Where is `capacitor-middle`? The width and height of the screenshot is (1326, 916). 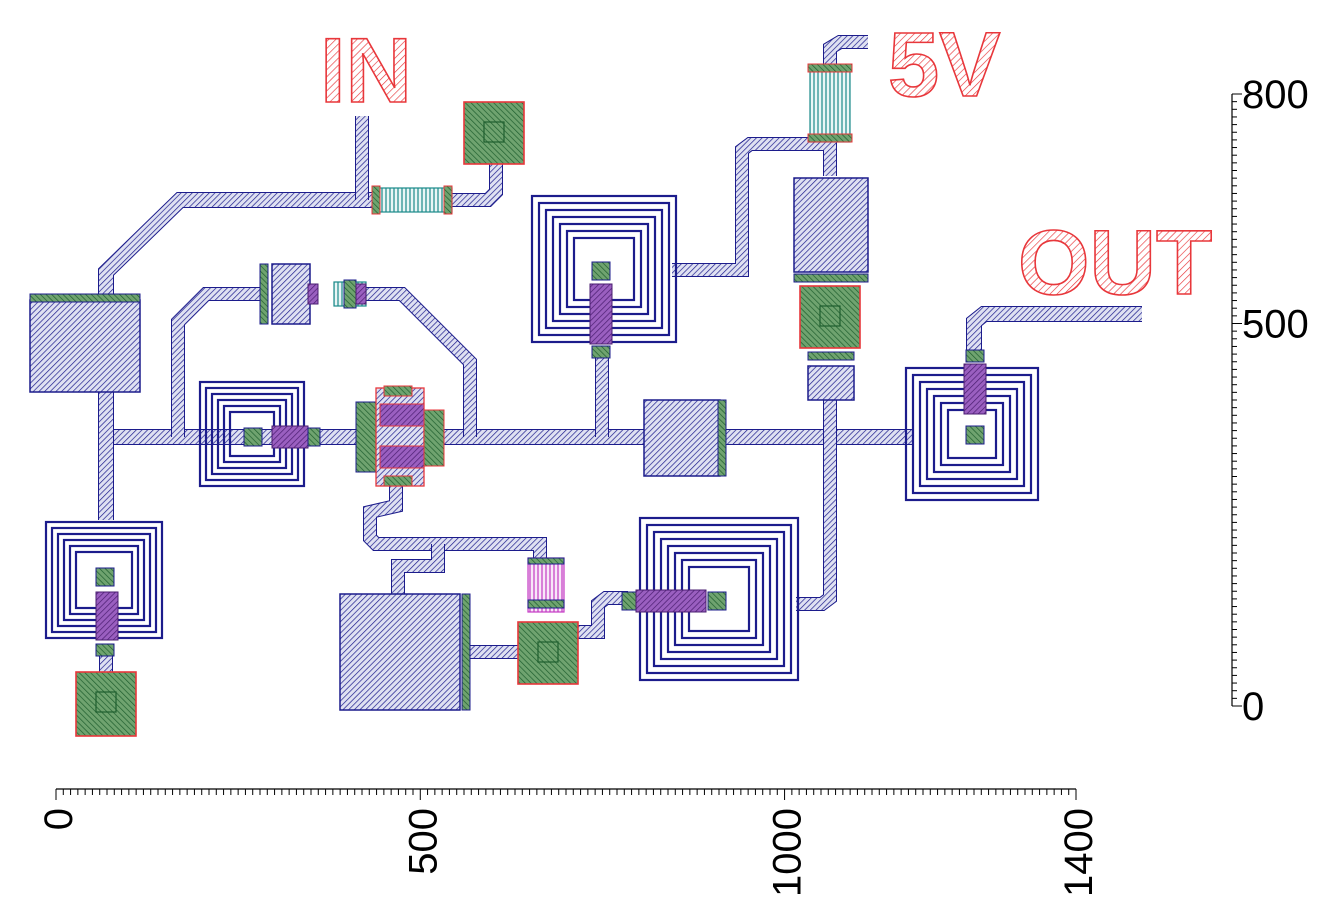
capacitor-middle is located at coordinates (682, 438).